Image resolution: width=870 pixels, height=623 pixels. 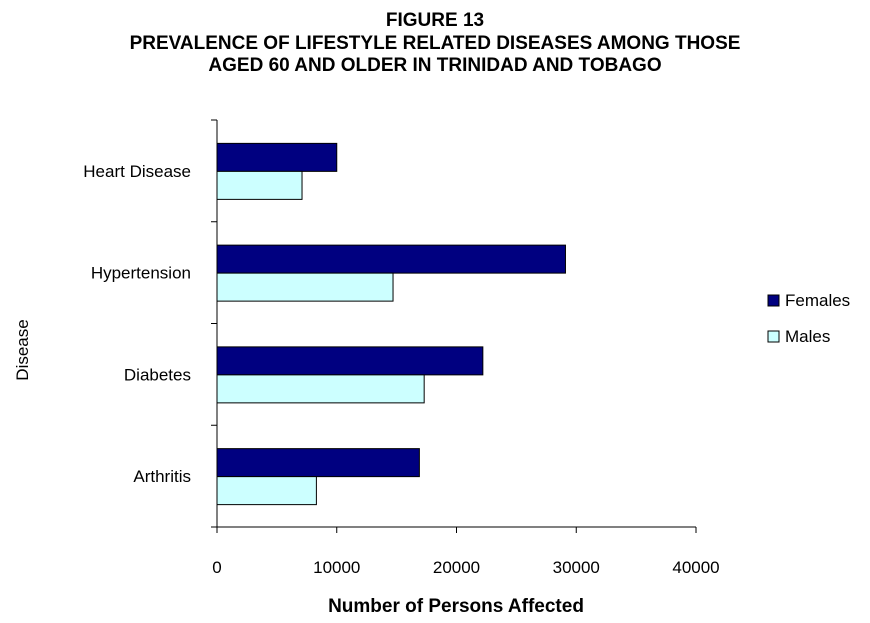 I want to click on bar-males-hypertension, so click(x=305, y=287).